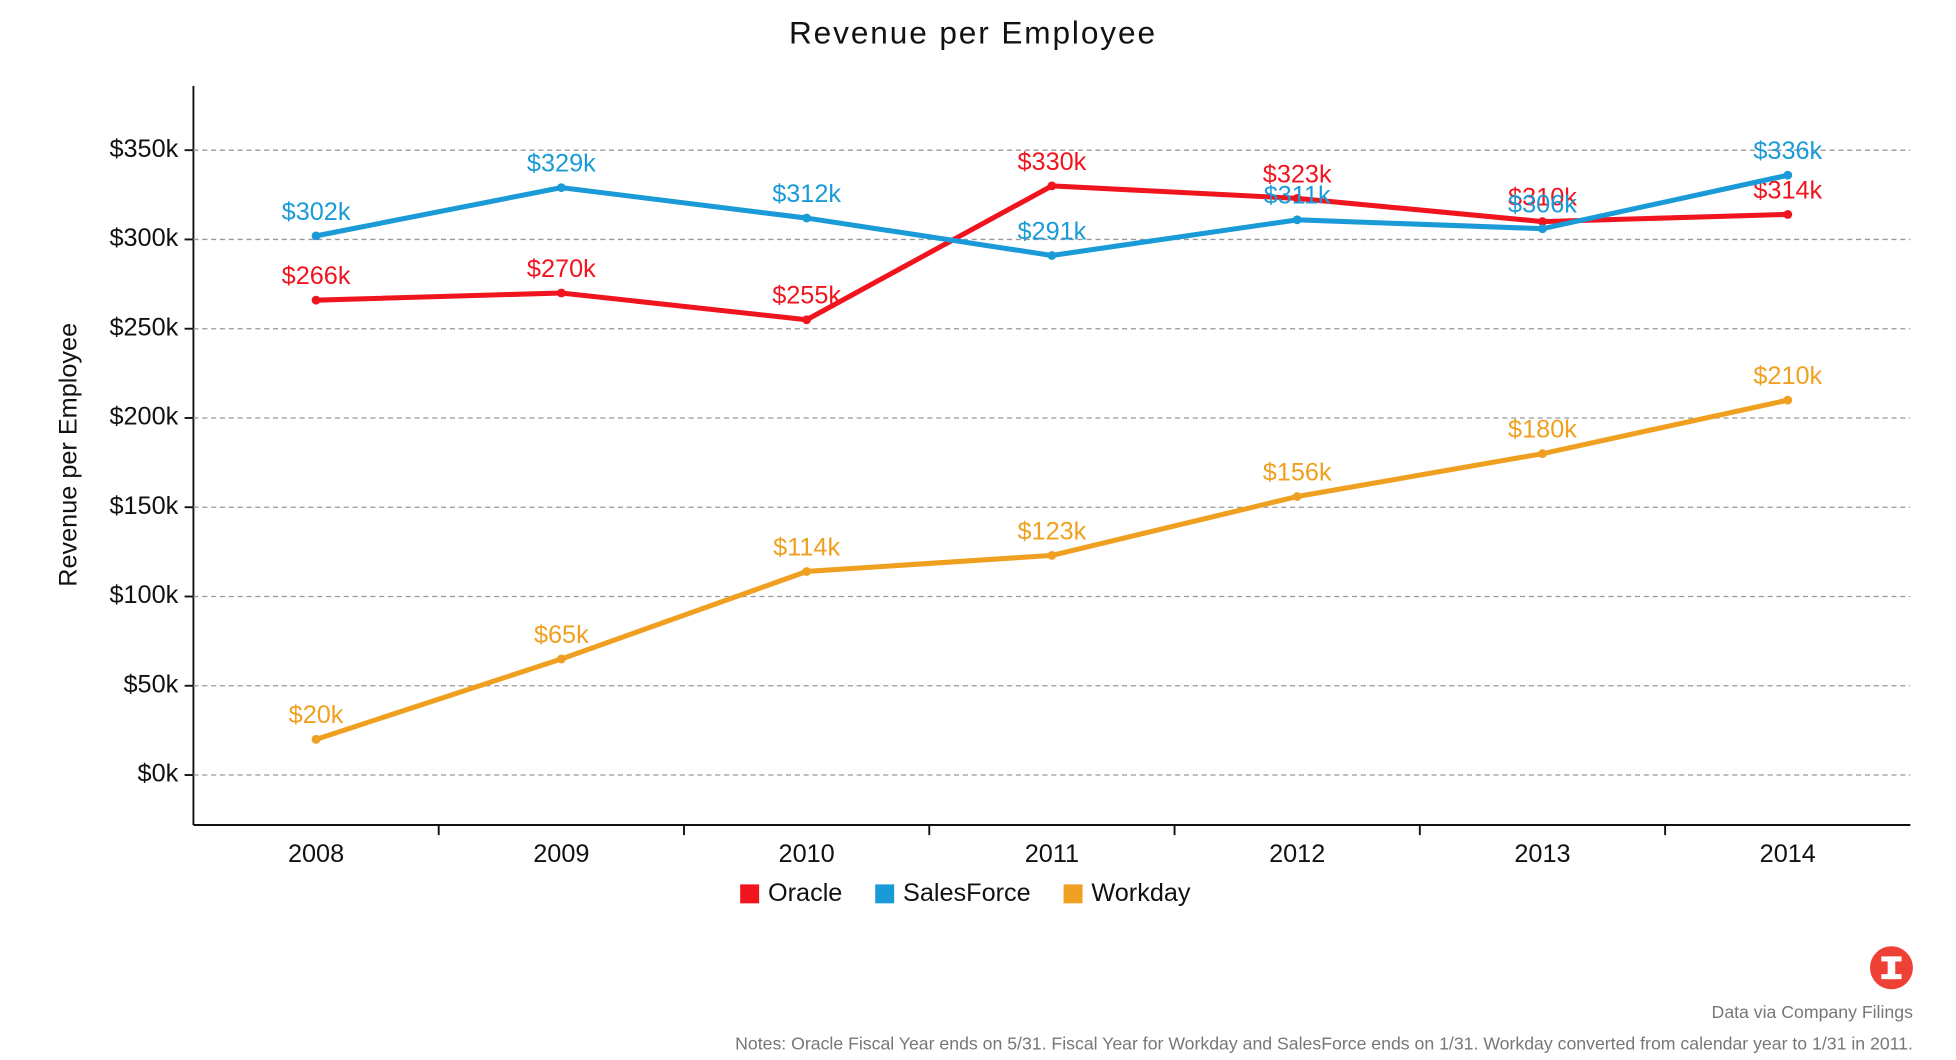 This screenshot has height=1060, width=1956. I want to click on data-label: $210k, so click(1787, 376).